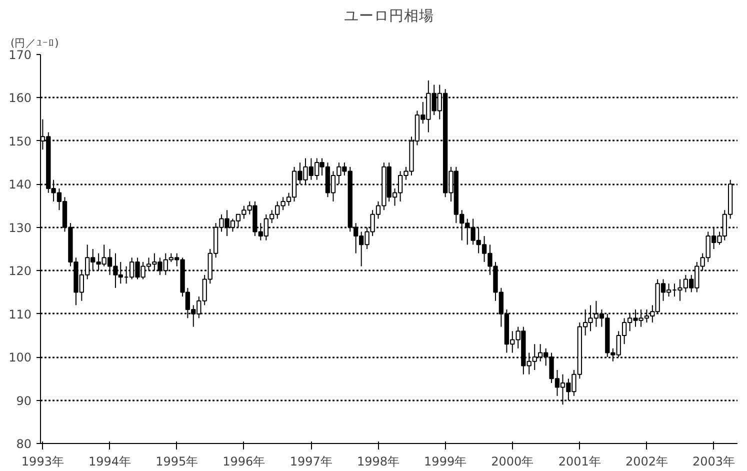 The height and width of the screenshot is (471, 747). Describe the element at coordinates (389, 16) in the screenshot. I see `chart-title: ユーロ円相場` at that location.